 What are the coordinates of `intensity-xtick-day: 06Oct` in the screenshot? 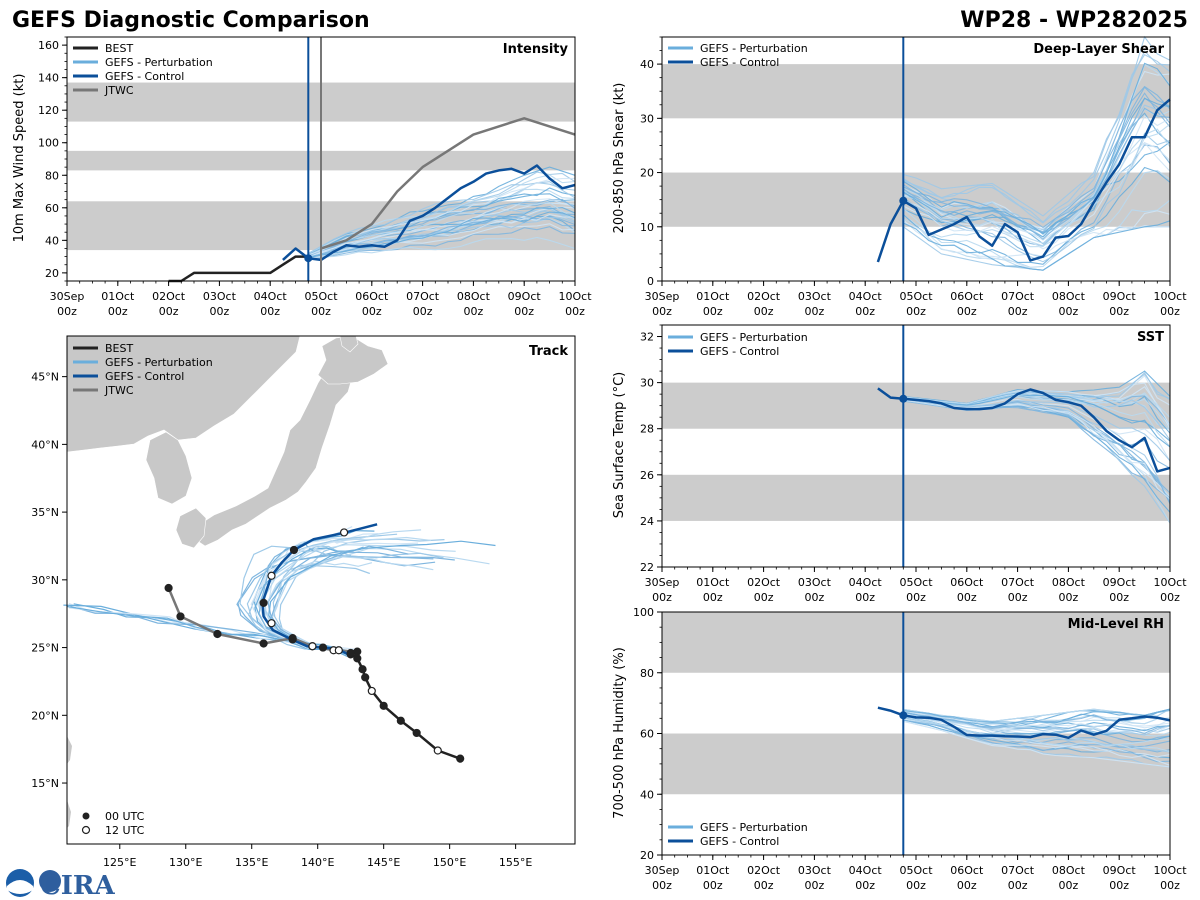 It's located at (372, 296).